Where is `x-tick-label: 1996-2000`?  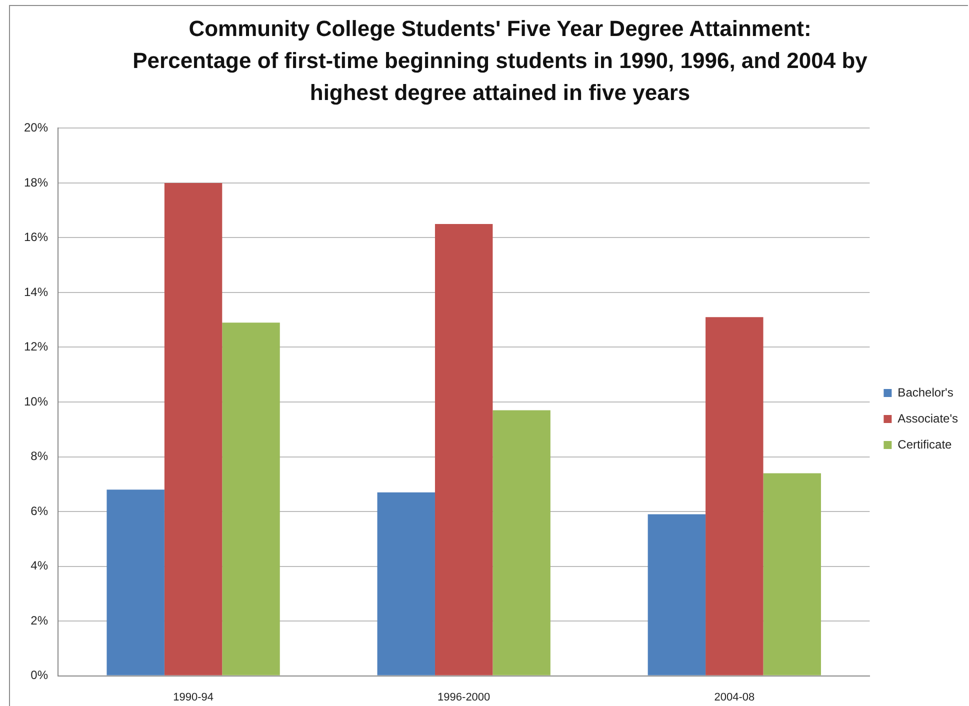 x-tick-label: 1996-2000 is located at coordinates (464, 697).